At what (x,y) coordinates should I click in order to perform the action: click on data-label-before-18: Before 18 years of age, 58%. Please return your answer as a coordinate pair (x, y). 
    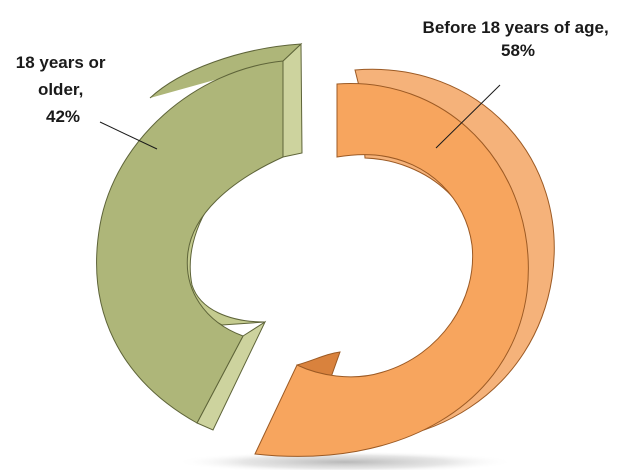
    Looking at the image, I should click on (518, 39).